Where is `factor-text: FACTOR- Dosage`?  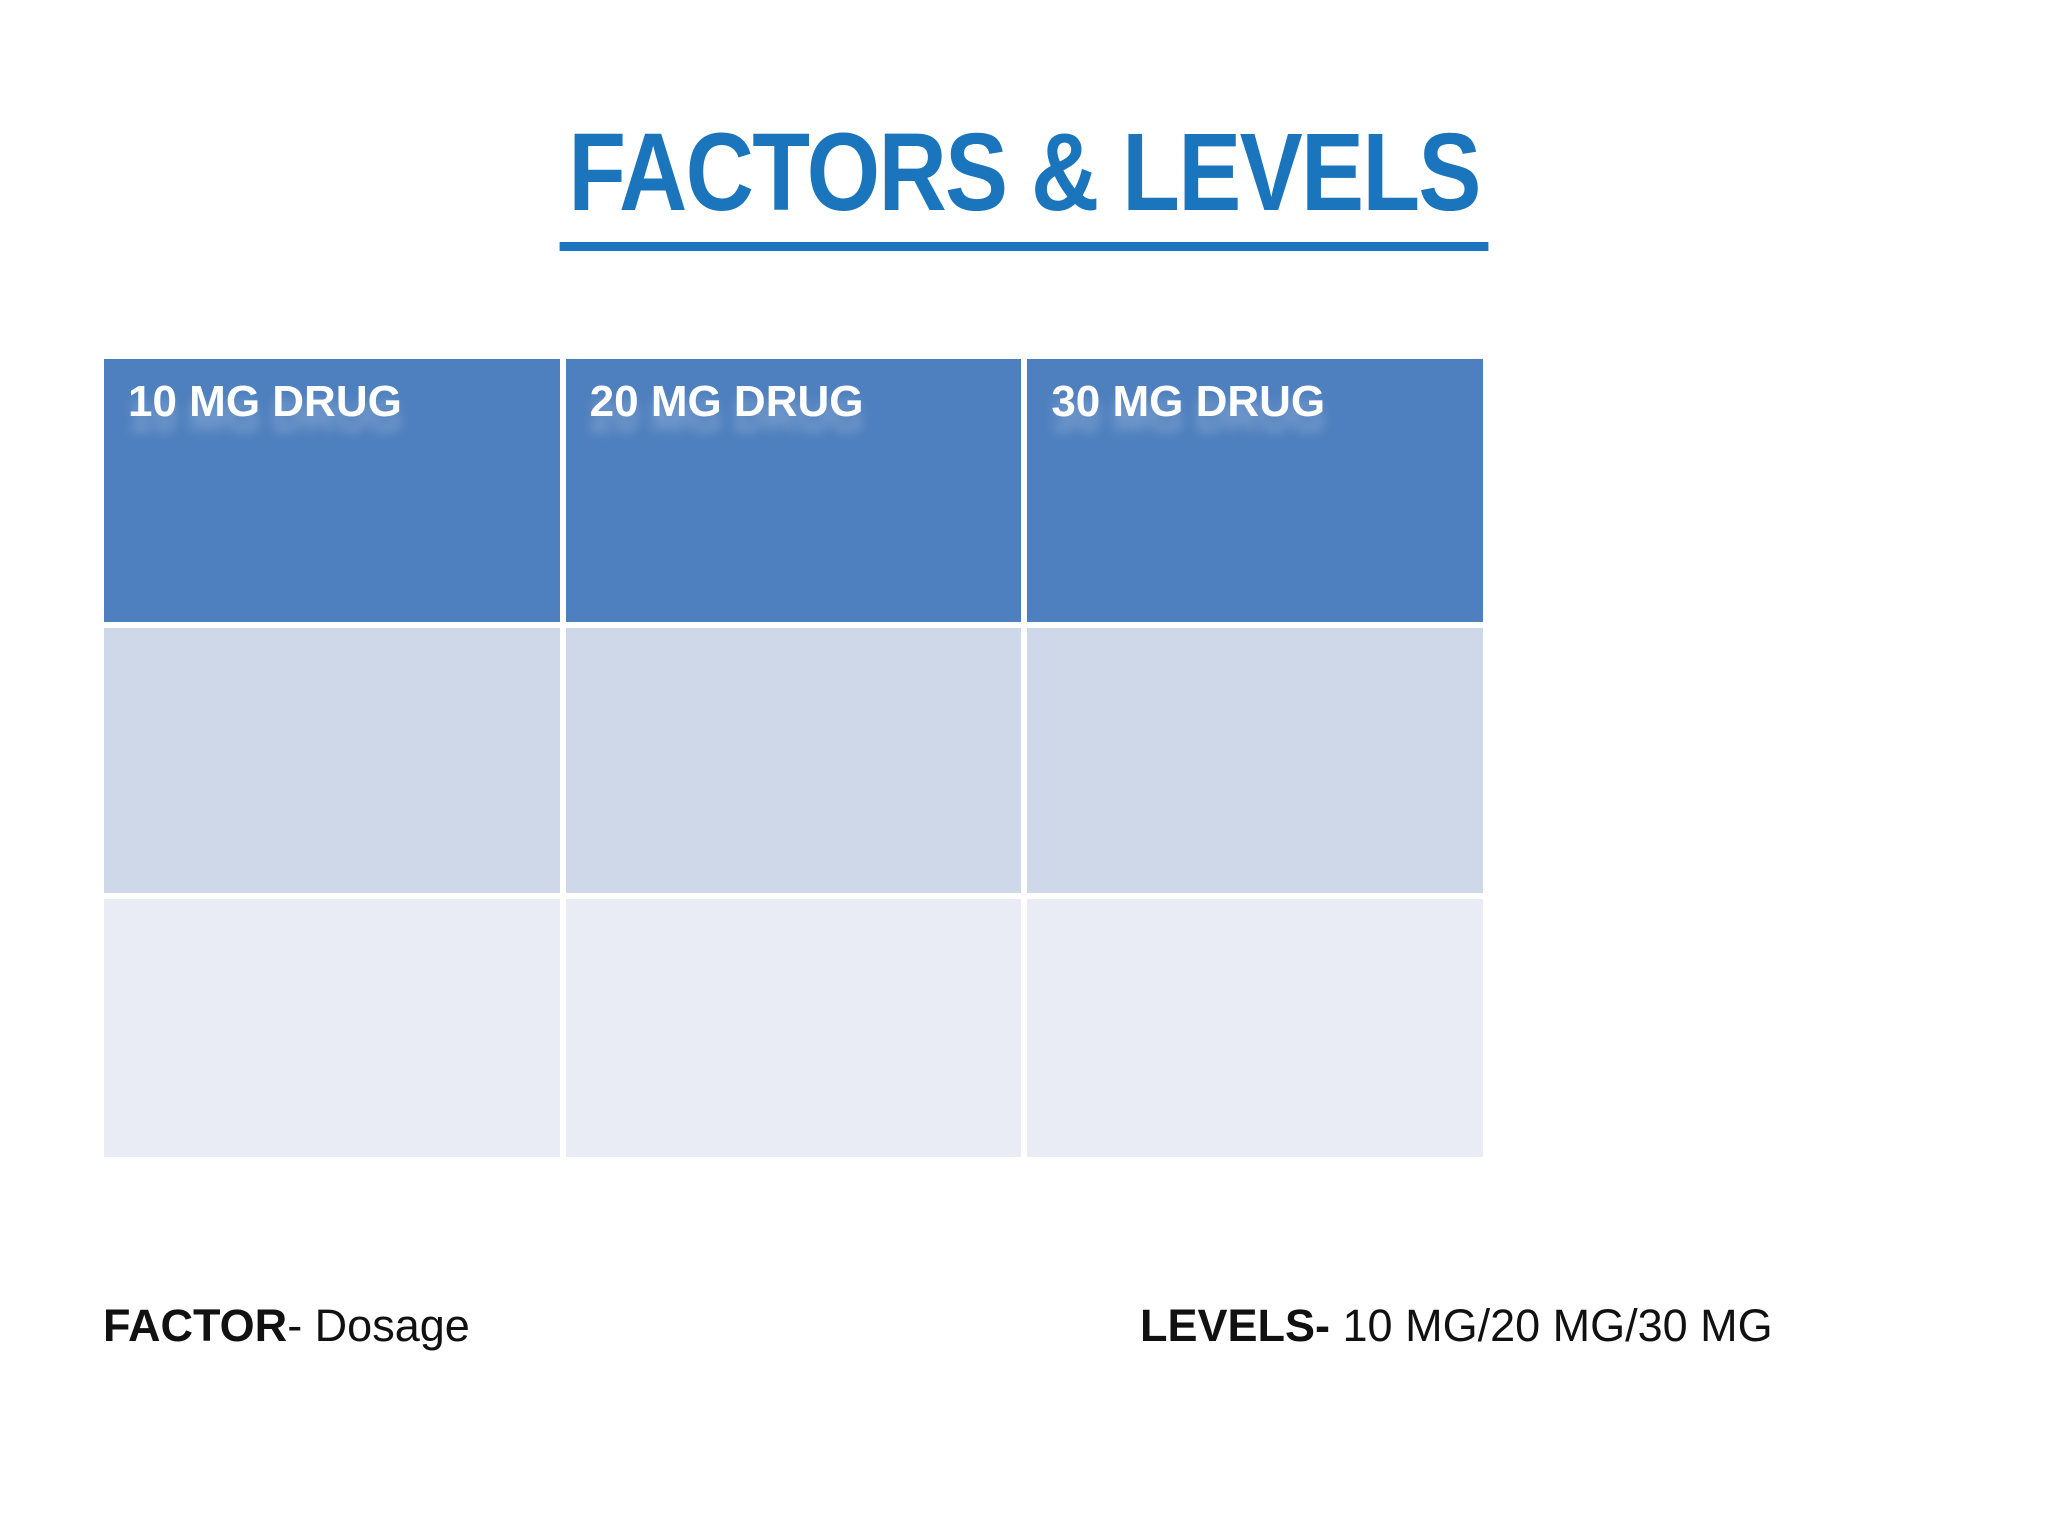
factor-text: FACTOR- Dosage is located at coordinates (286, 1326).